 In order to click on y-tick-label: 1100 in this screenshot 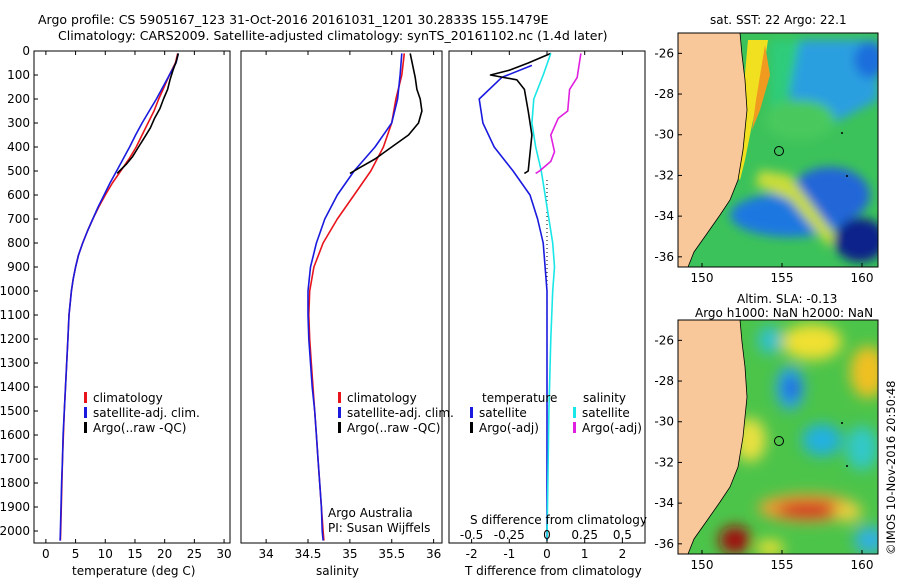, I will do `click(15, 315)`.